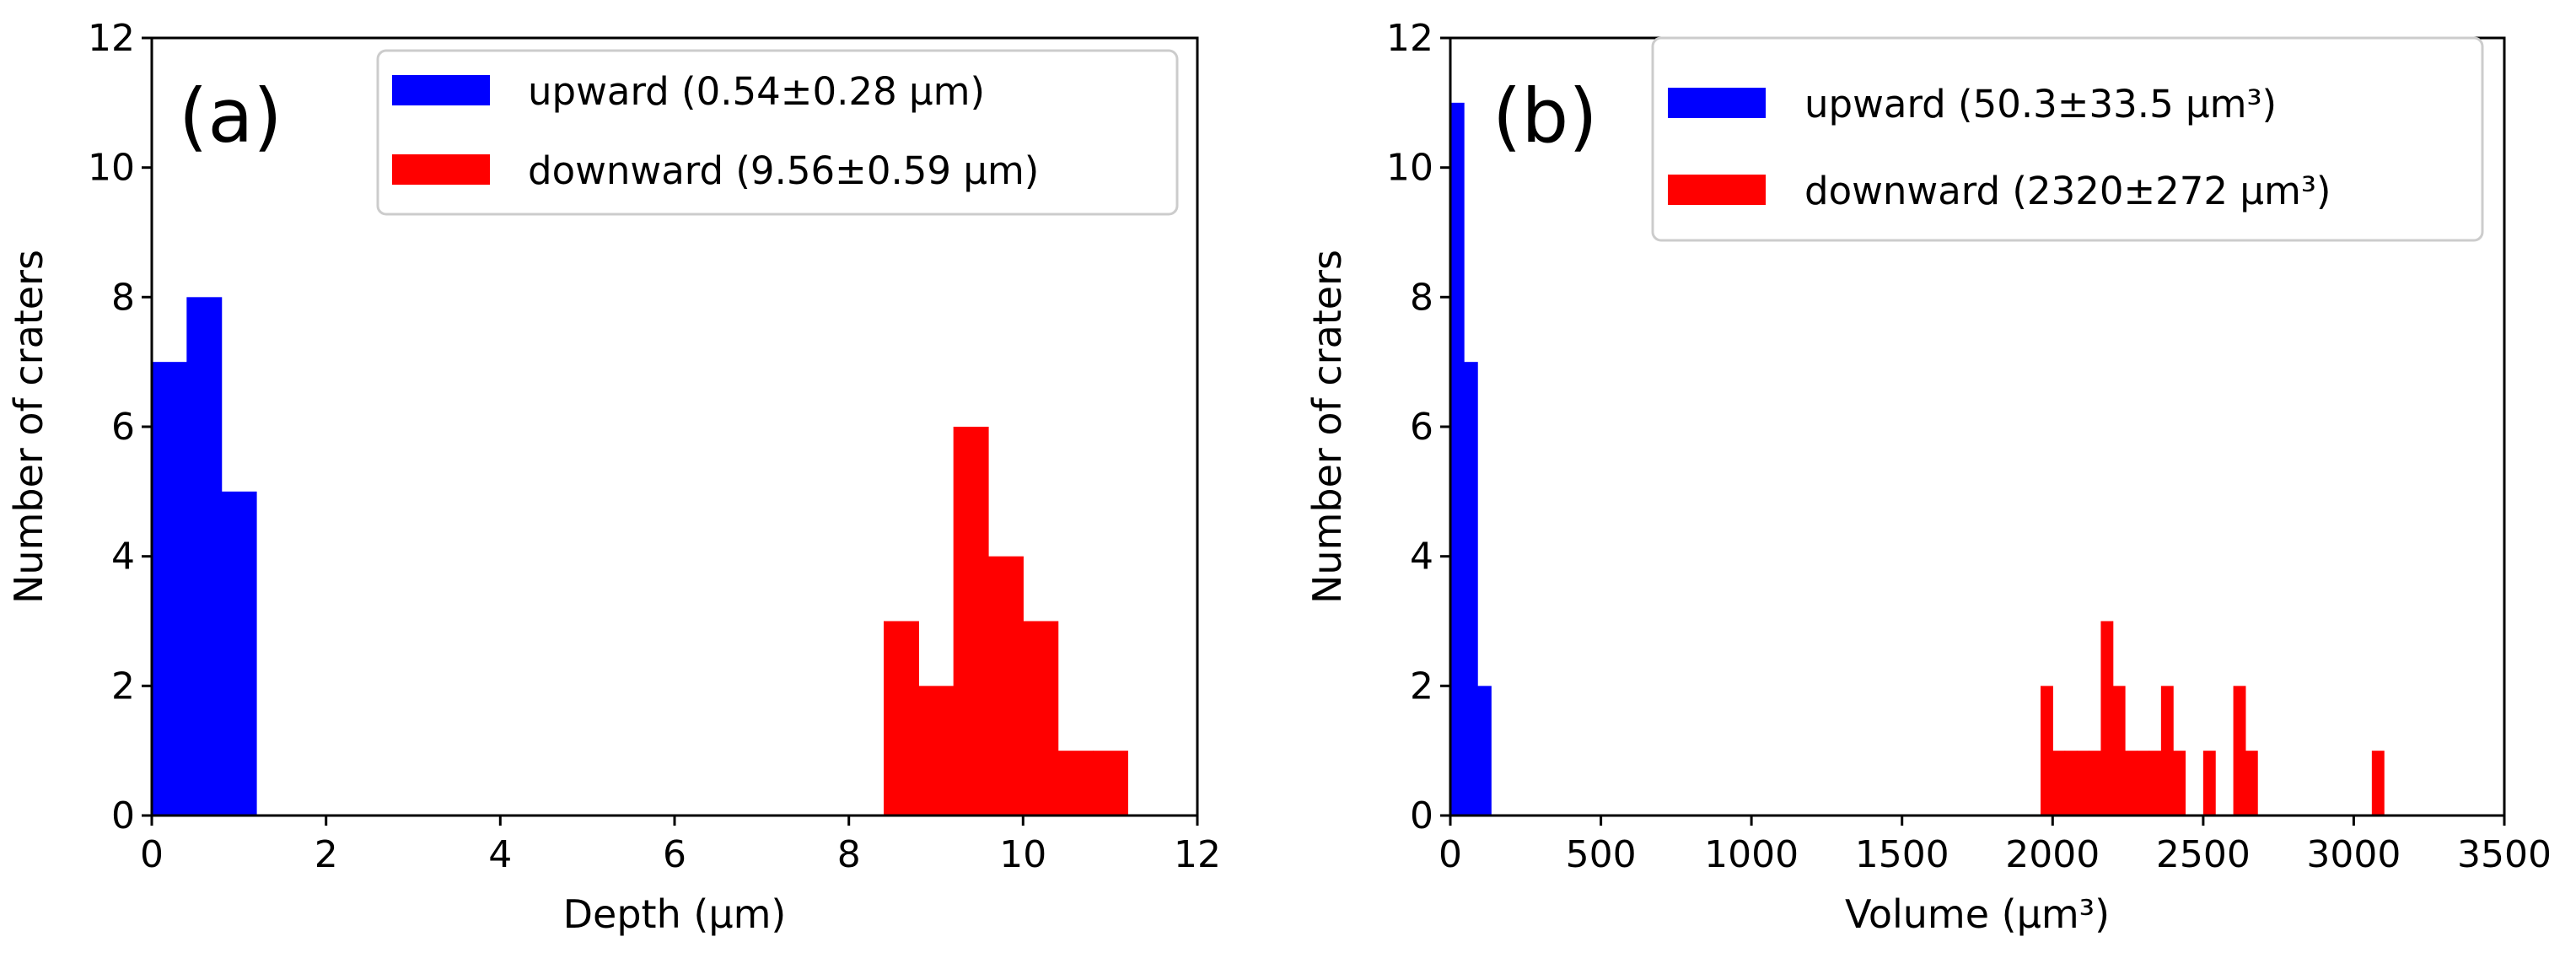  I want to click on x-tick-label: 8, so click(849, 854).